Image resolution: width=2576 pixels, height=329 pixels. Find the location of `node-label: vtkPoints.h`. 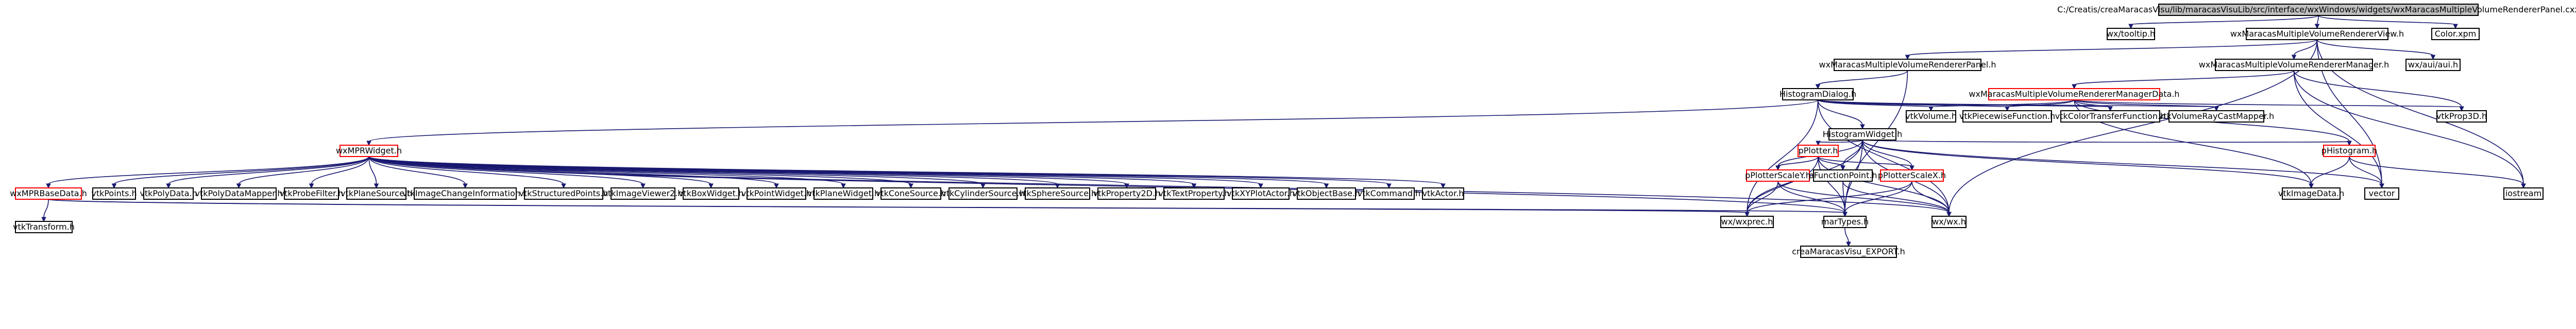

node-label: vtkPoints.h is located at coordinates (114, 193).